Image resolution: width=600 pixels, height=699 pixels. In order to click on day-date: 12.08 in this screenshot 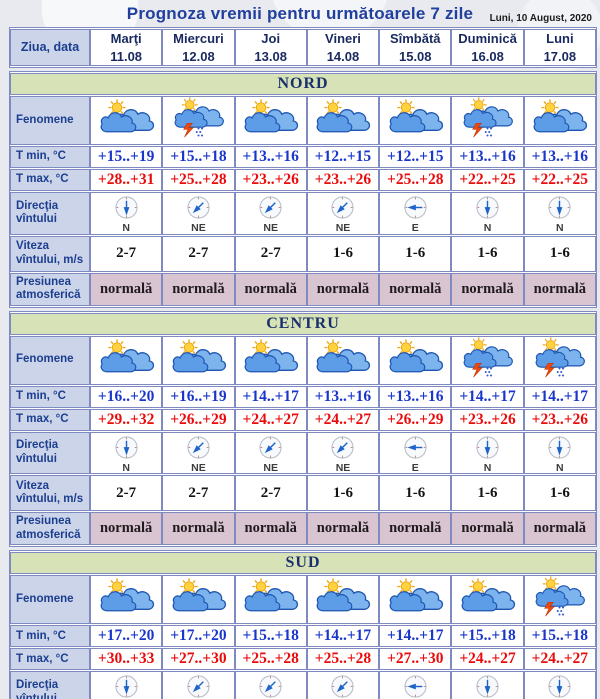, I will do `click(198, 56)`.